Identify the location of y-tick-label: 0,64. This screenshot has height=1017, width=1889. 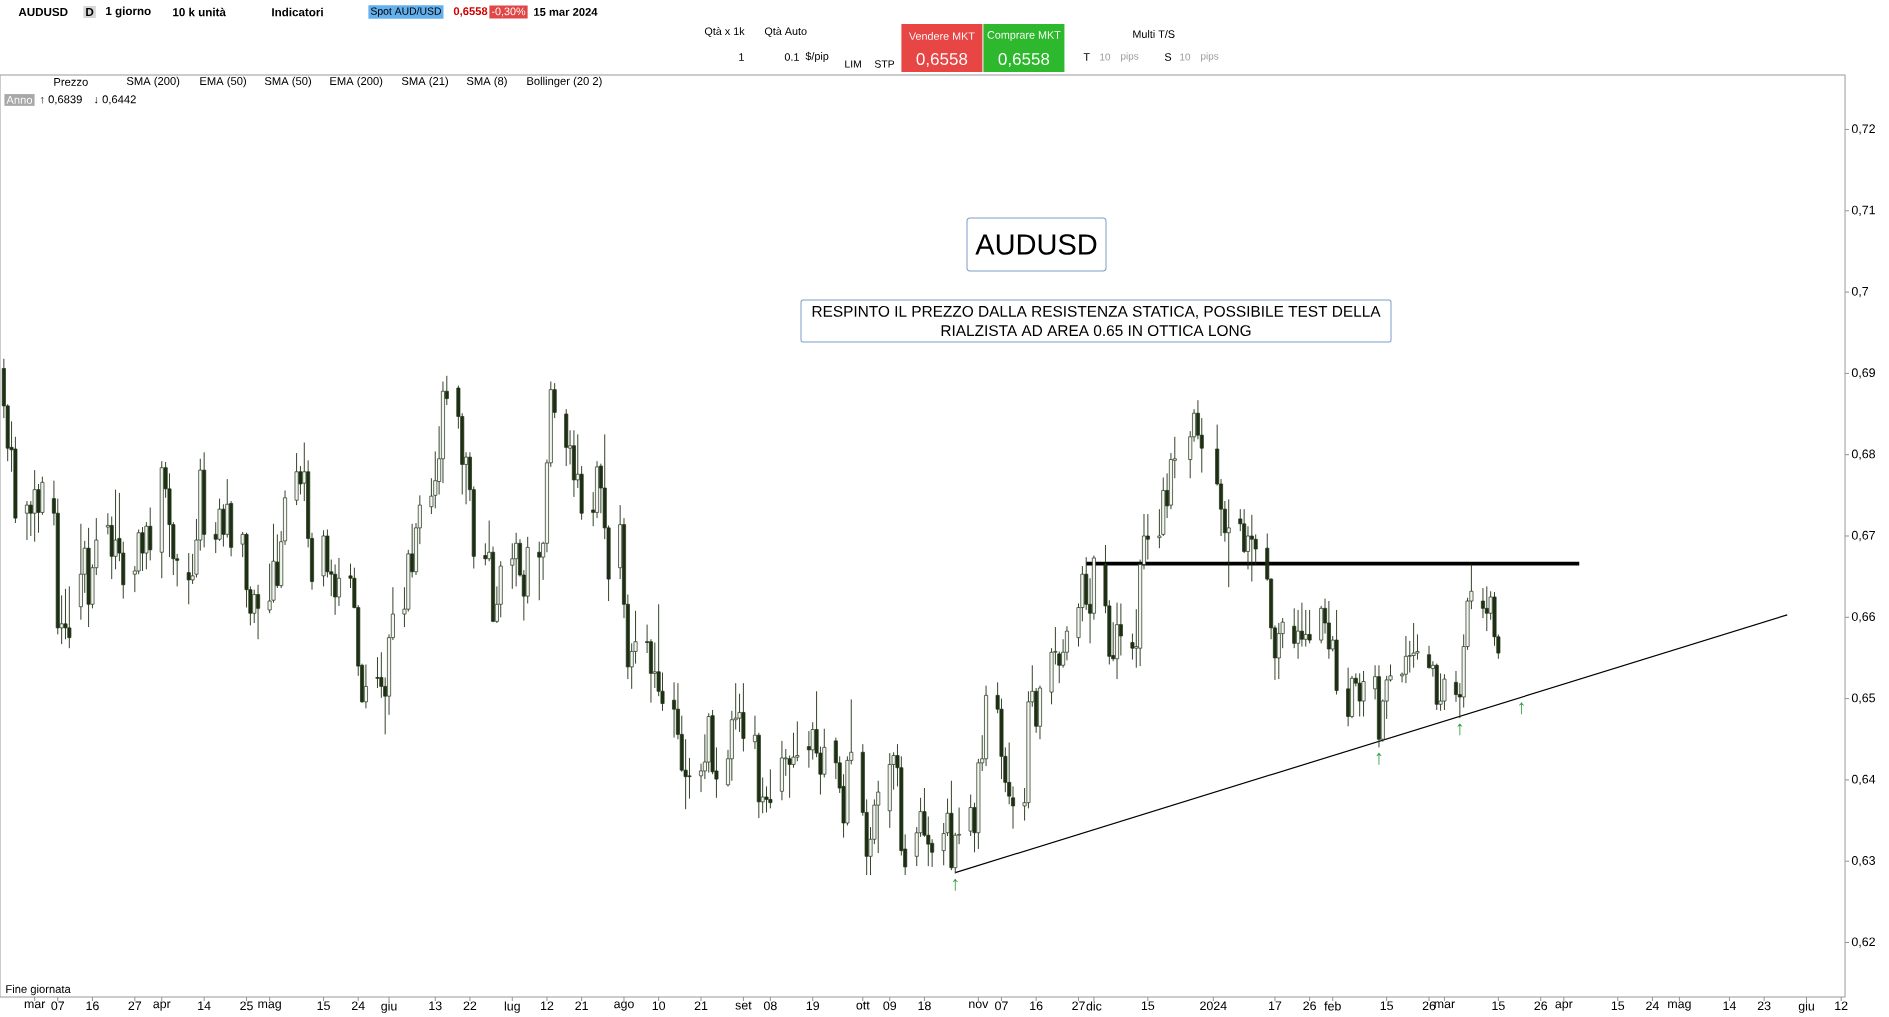
(1863, 780).